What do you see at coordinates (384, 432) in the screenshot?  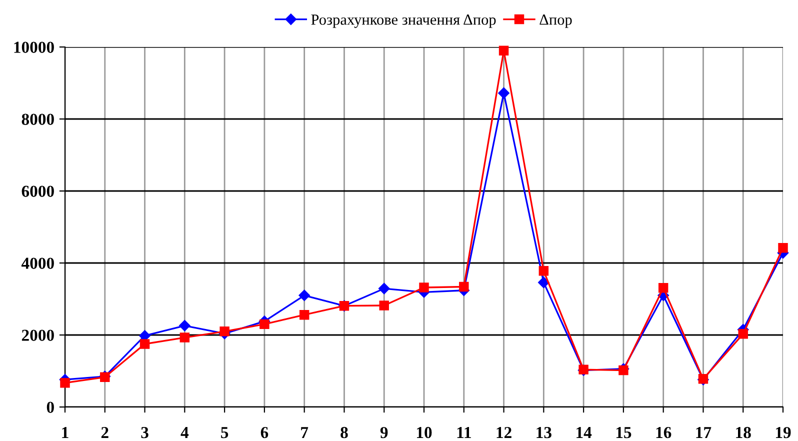 I see `x-tick-label: 9` at bounding box center [384, 432].